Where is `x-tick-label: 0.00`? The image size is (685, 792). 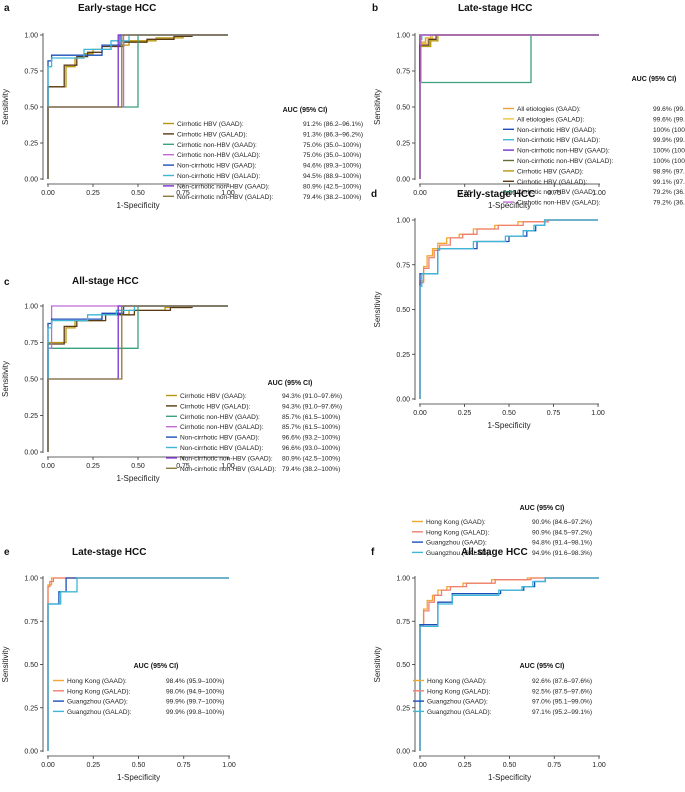 x-tick-label: 0.00 is located at coordinates (420, 193).